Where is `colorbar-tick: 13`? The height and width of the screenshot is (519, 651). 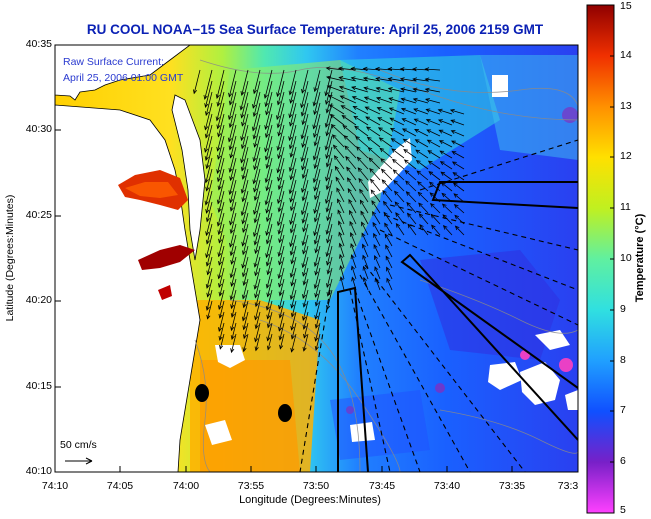
colorbar-tick: 13 is located at coordinates (626, 106).